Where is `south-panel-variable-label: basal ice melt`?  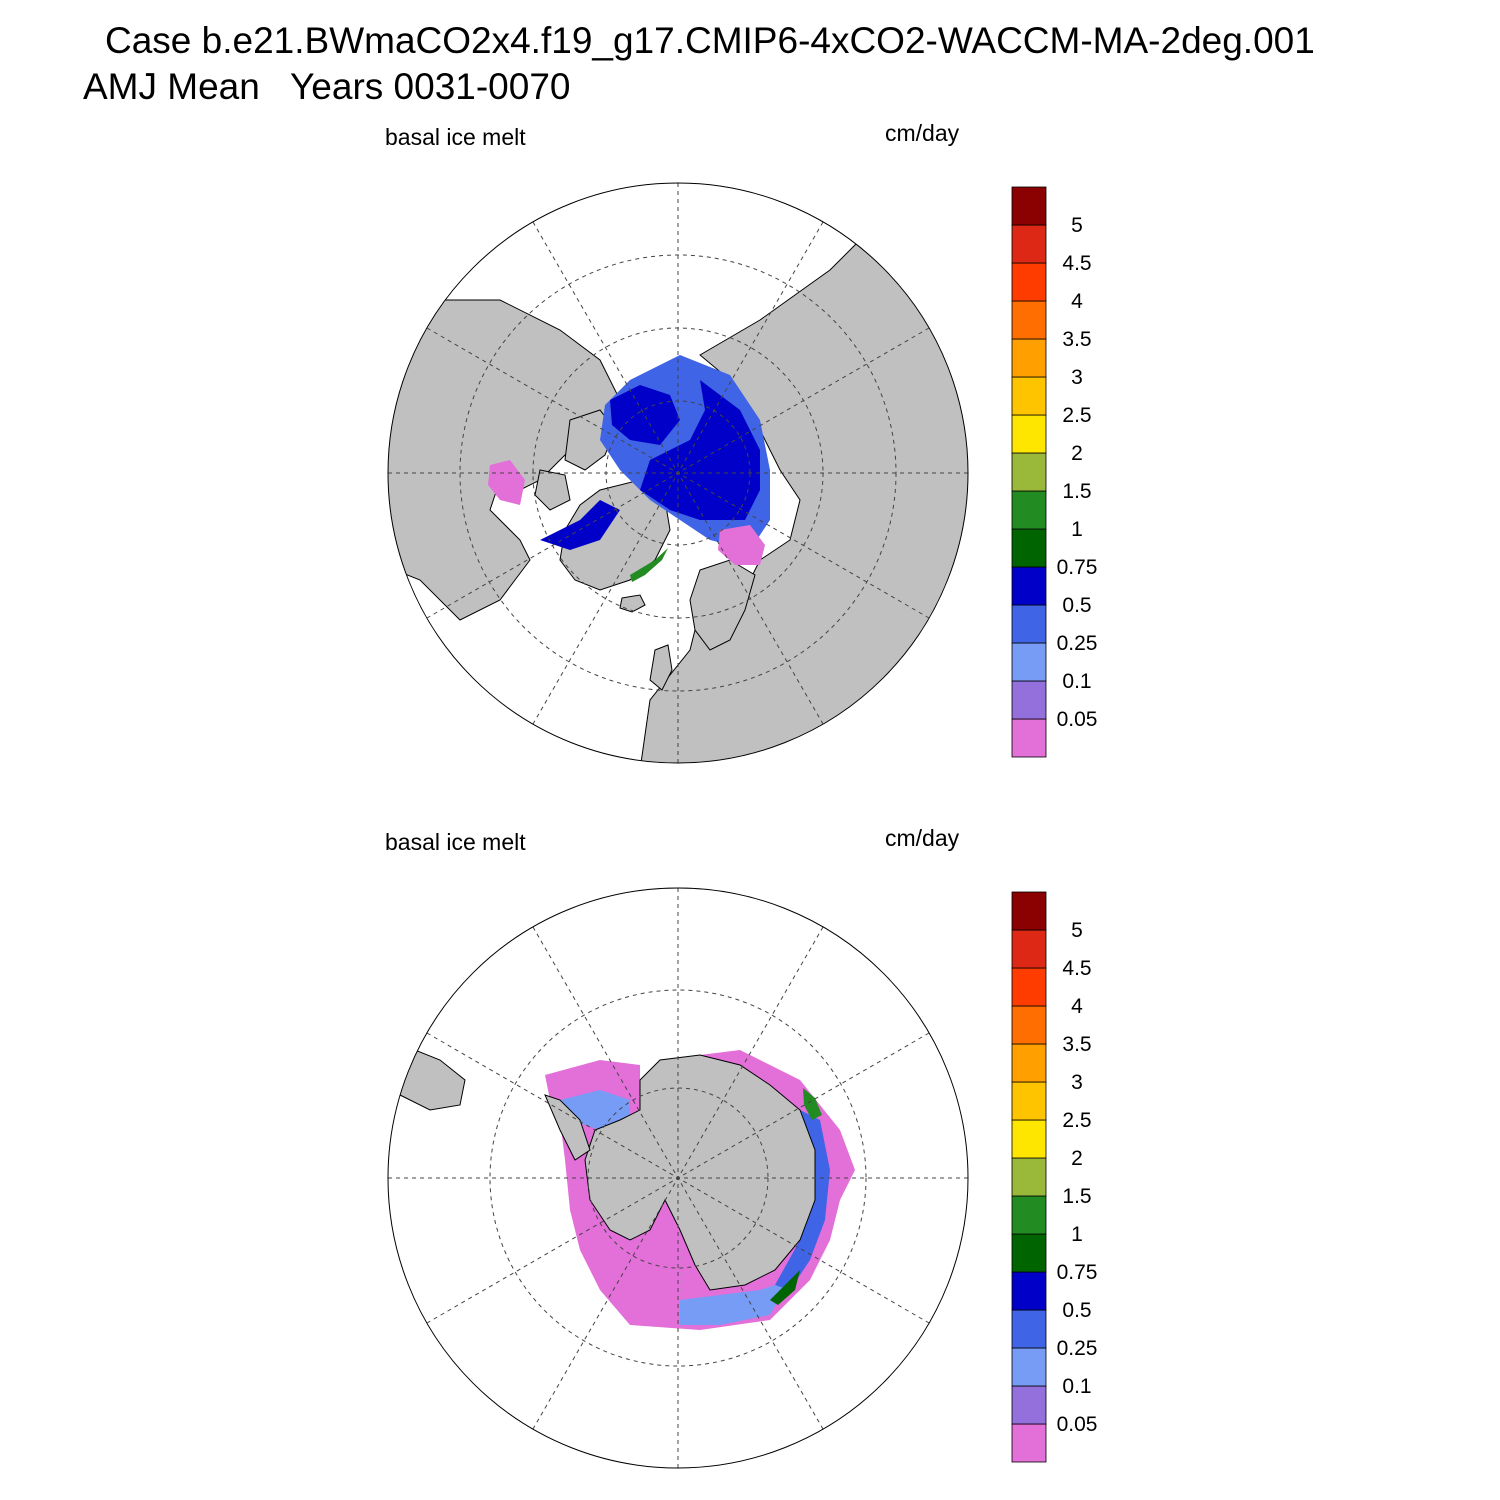 south-panel-variable-label: basal ice melt is located at coordinates (455, 842).